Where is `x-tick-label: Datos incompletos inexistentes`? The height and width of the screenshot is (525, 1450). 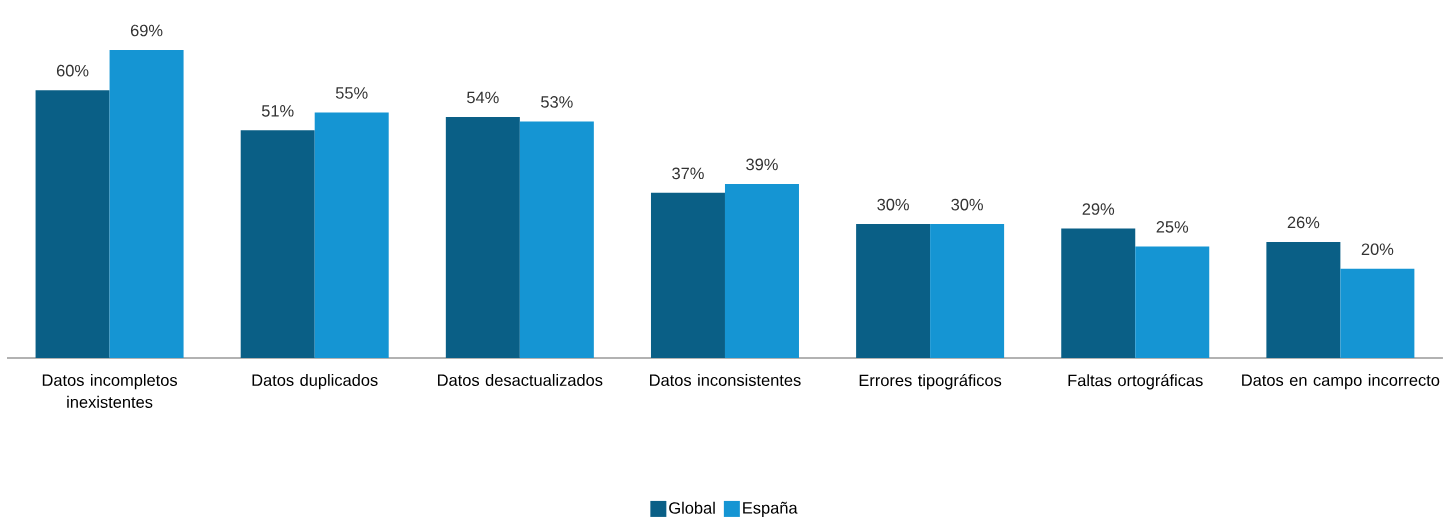 x-tick-label: Datos incompletos inexistentes is located at coordinates (110, 390).